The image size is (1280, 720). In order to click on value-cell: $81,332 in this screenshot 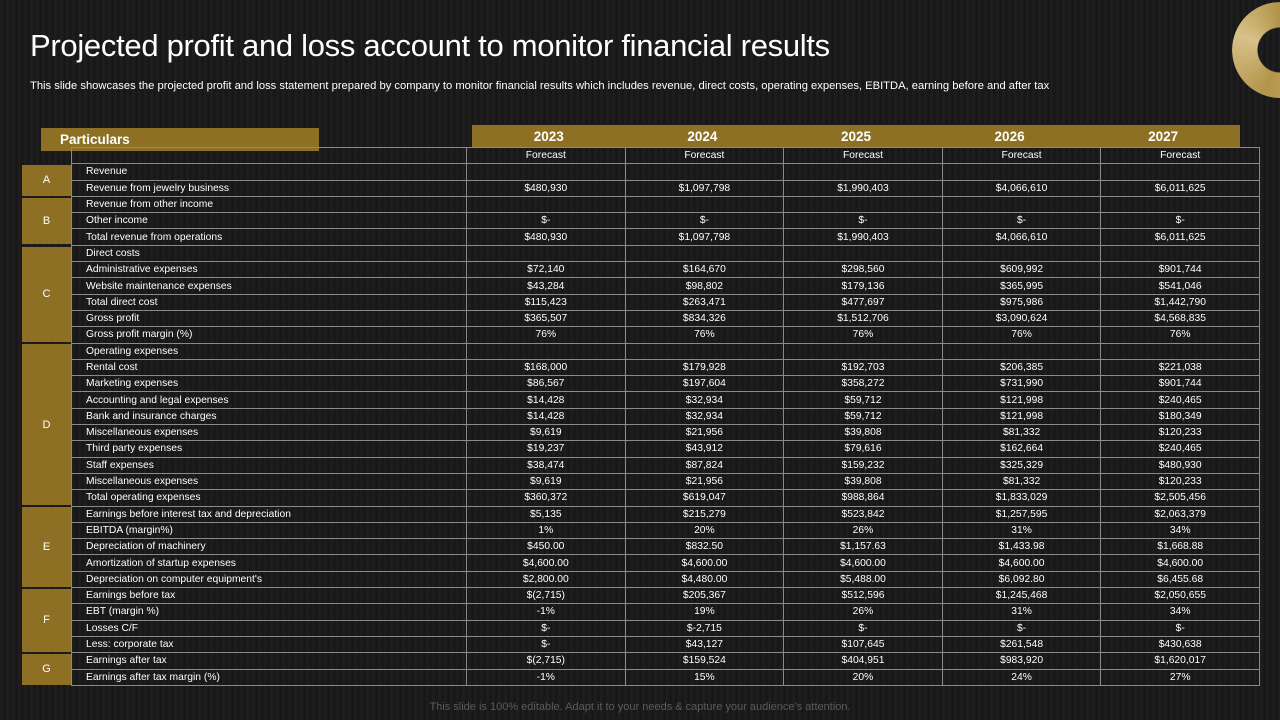, I will do `click(1021, 433)`.